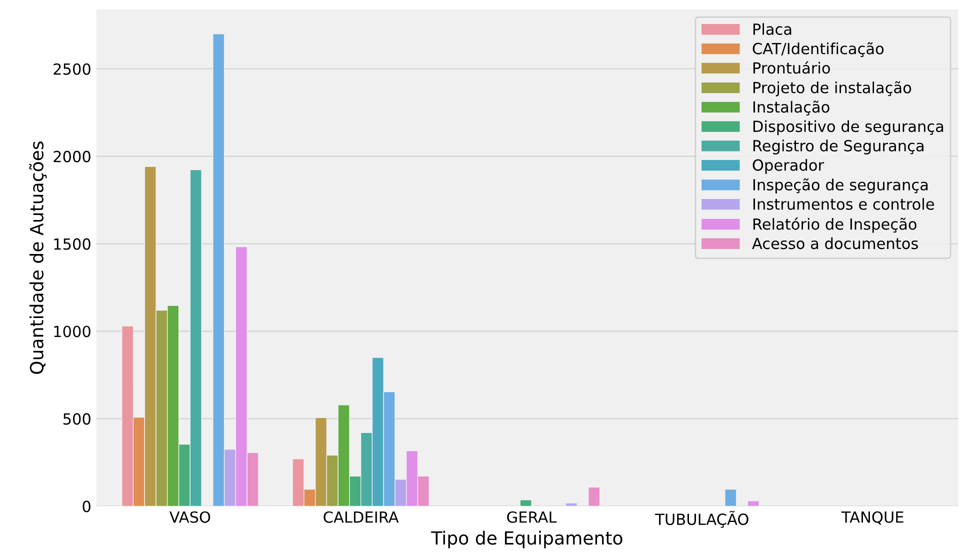  What do you see at coordinates (532, 517) in the screenshot?
I see `x-tick-label: GERAL` at bounding box center [532, 517].